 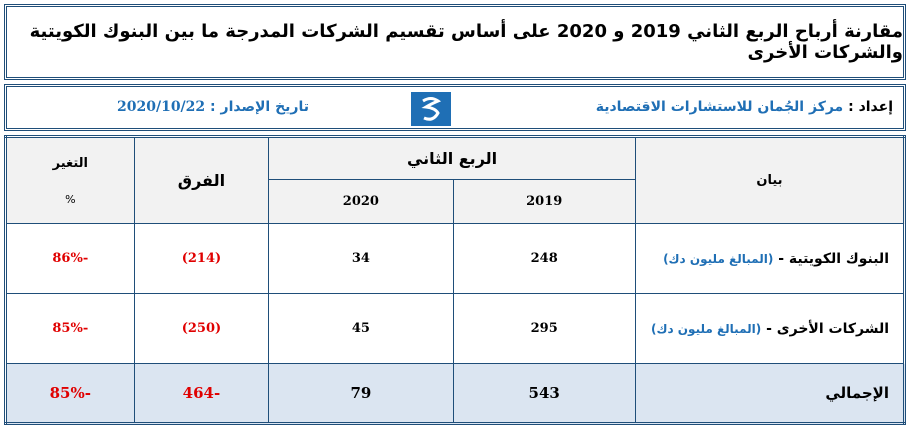 What do you see at coordinates (770, 180) in the screenshot?
I see `col-item: بيان` at bounding box center [770, 180].